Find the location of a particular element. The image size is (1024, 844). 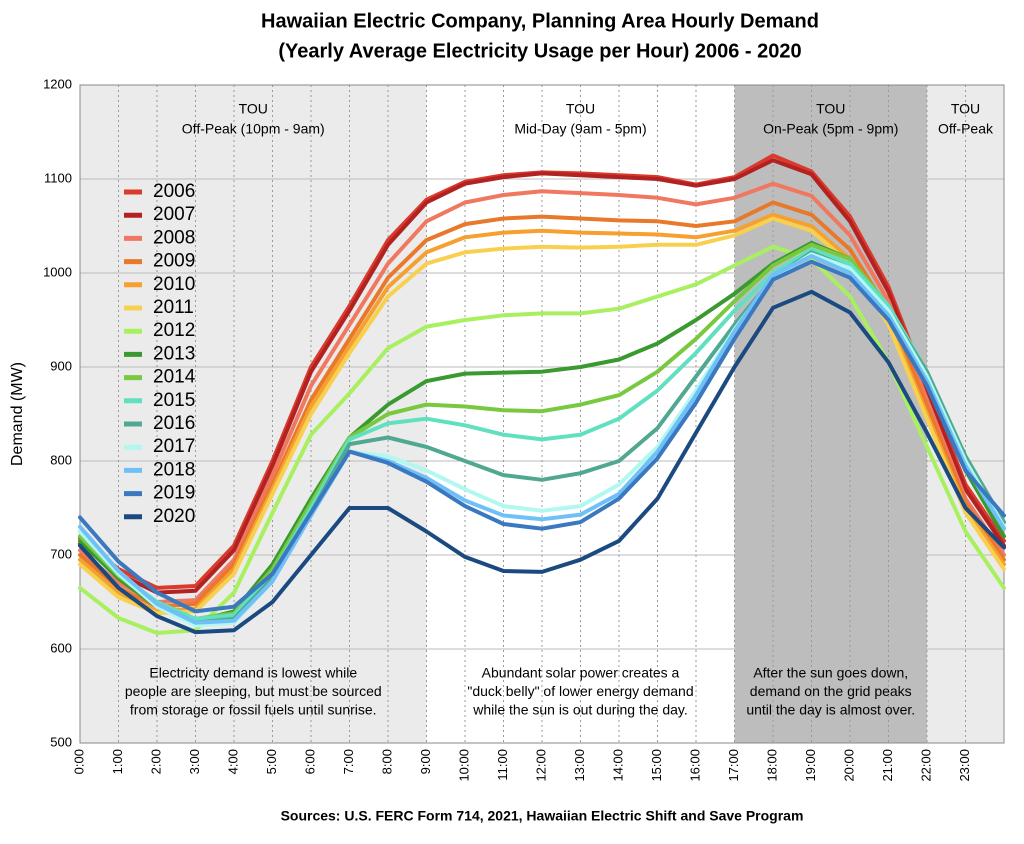

x-tick-label: 22:00 is located at coordinates (925, 765).